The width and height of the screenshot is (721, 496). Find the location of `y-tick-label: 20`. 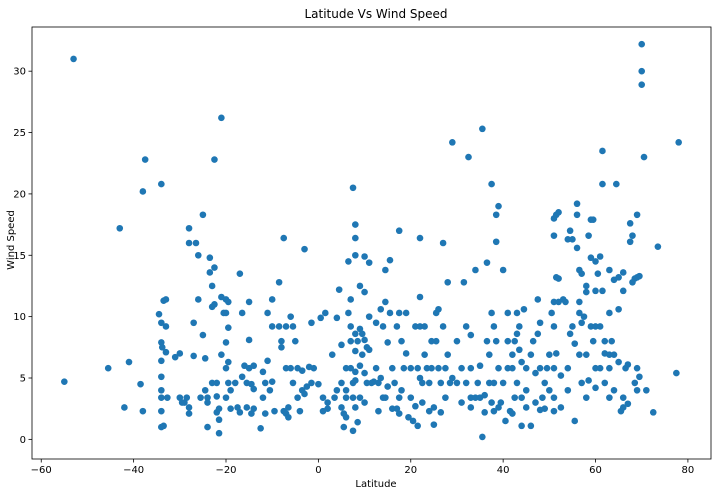

y-tick-label: 20 is located at coordinates (19, 194).